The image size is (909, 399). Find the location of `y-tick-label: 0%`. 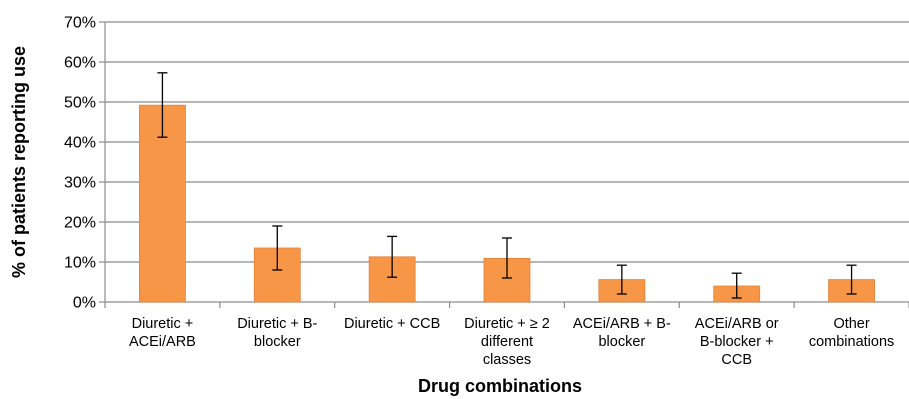

y-tick-label: 0% is located at coordinates (84, 303).